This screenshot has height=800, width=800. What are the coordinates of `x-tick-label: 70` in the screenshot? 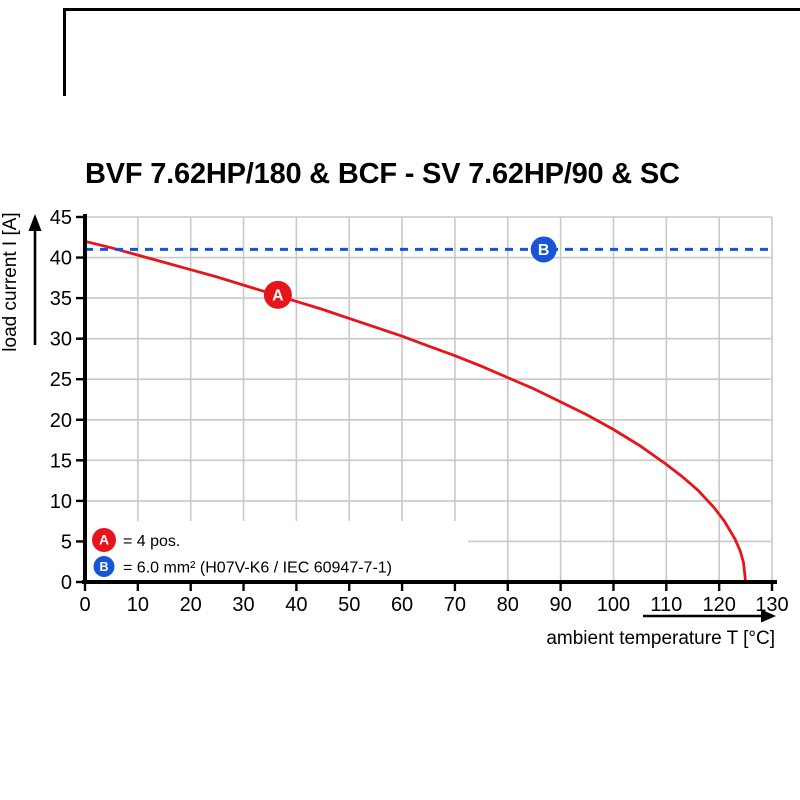 It's located at (455, 605).